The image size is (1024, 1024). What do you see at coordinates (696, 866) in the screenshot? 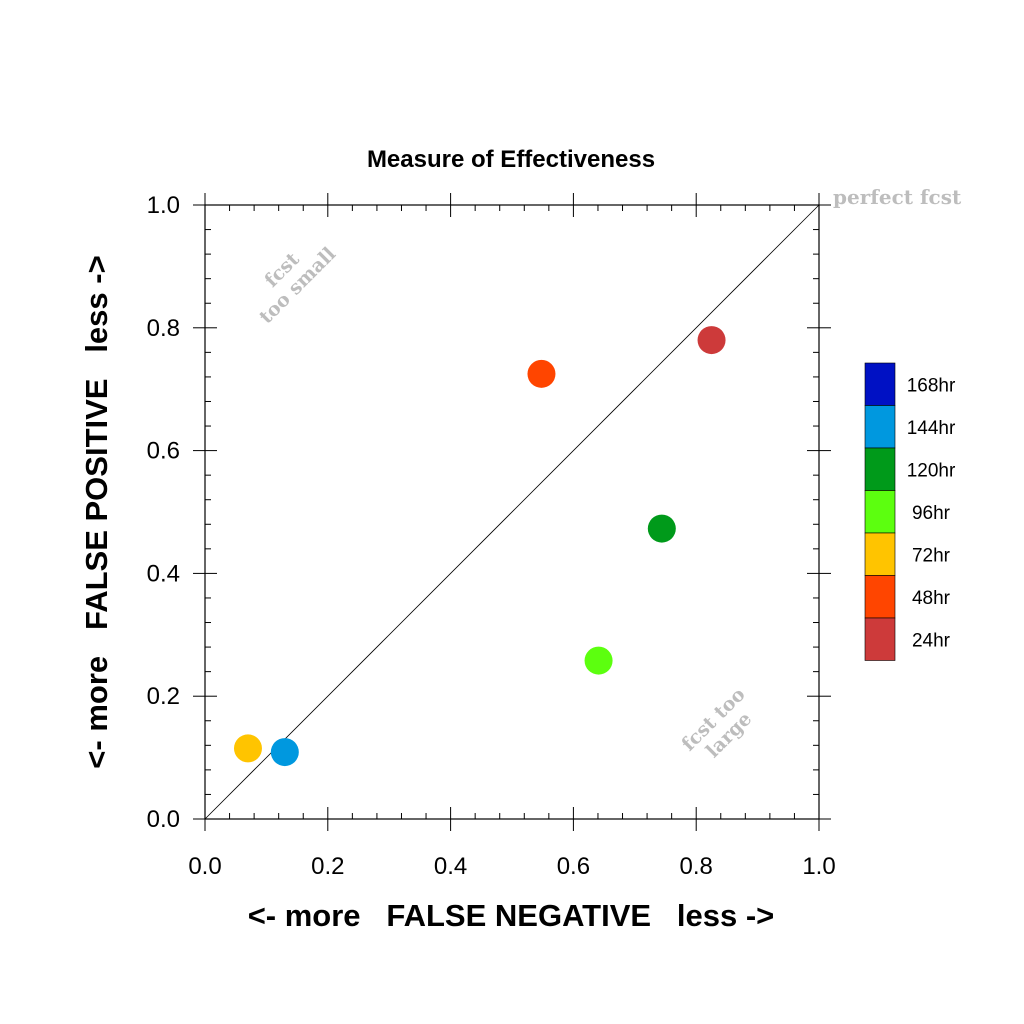
I see `x-tick-label: 0.8` at bounding box center [696, 866].